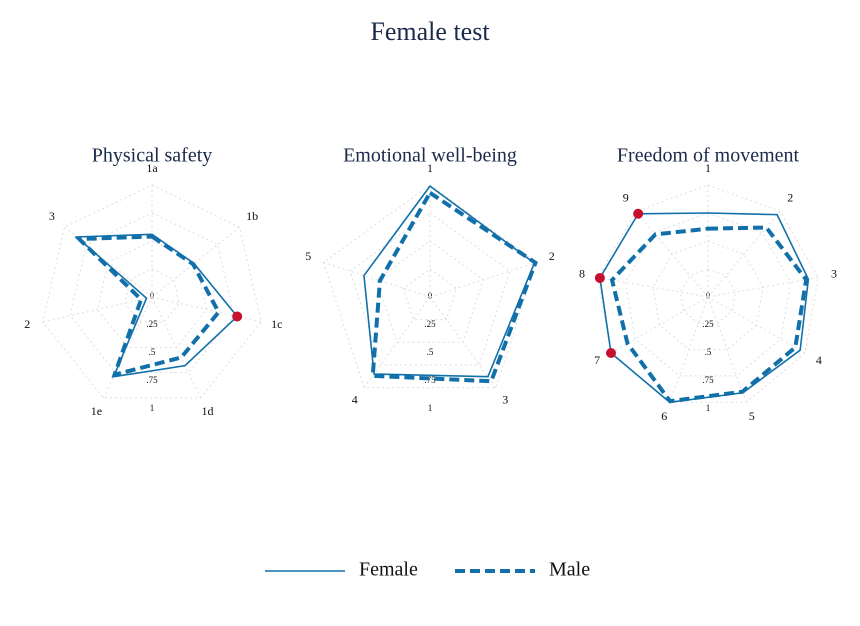 This screenshot has width=860, height=626. Describe the element at coordinates (388, 570) in the screenshot. I see `legend-label: Female` at that location.